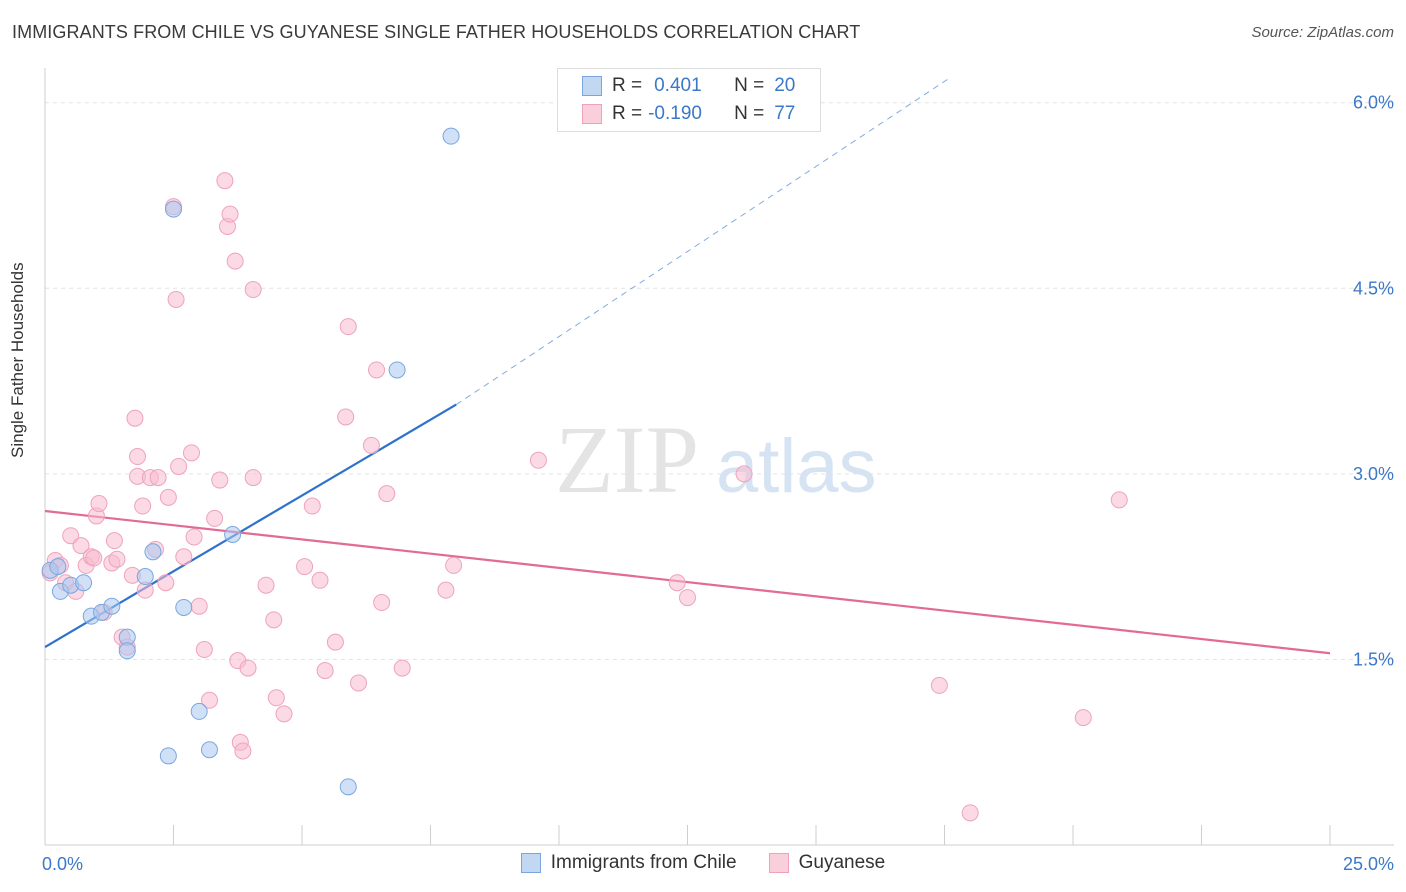 This screenshot has height=892, width=1406. I want to click on legend-swatch-chile, so click(530, 863).